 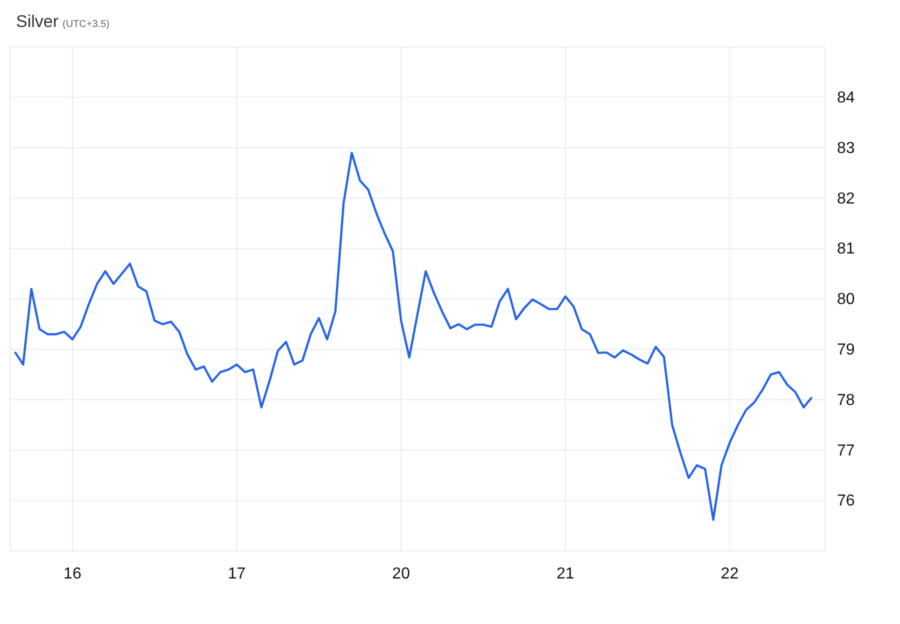 What do you see at coordinates (37, 21) in the screenshot?
I see `chart-title: Silver` at bounding box center [37, 21].